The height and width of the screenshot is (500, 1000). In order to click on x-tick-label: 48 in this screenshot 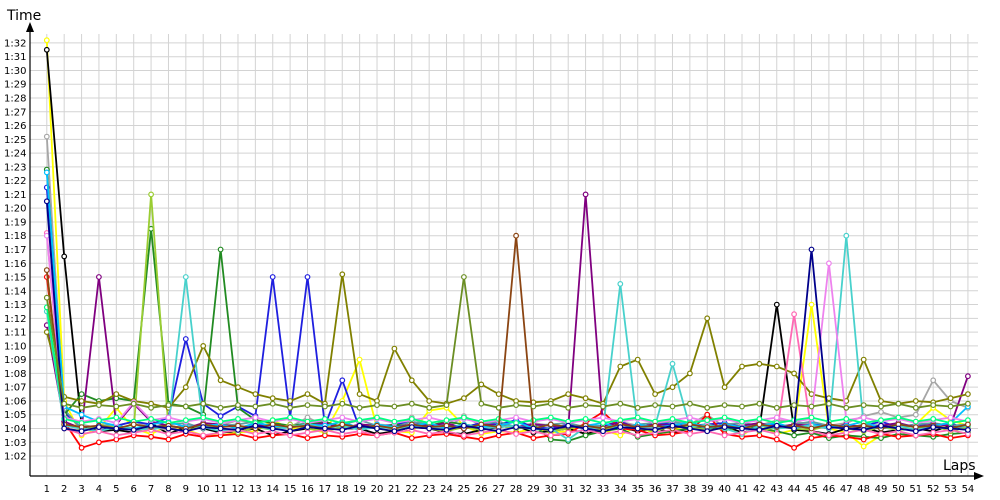, I will do `click(863, 489)`.